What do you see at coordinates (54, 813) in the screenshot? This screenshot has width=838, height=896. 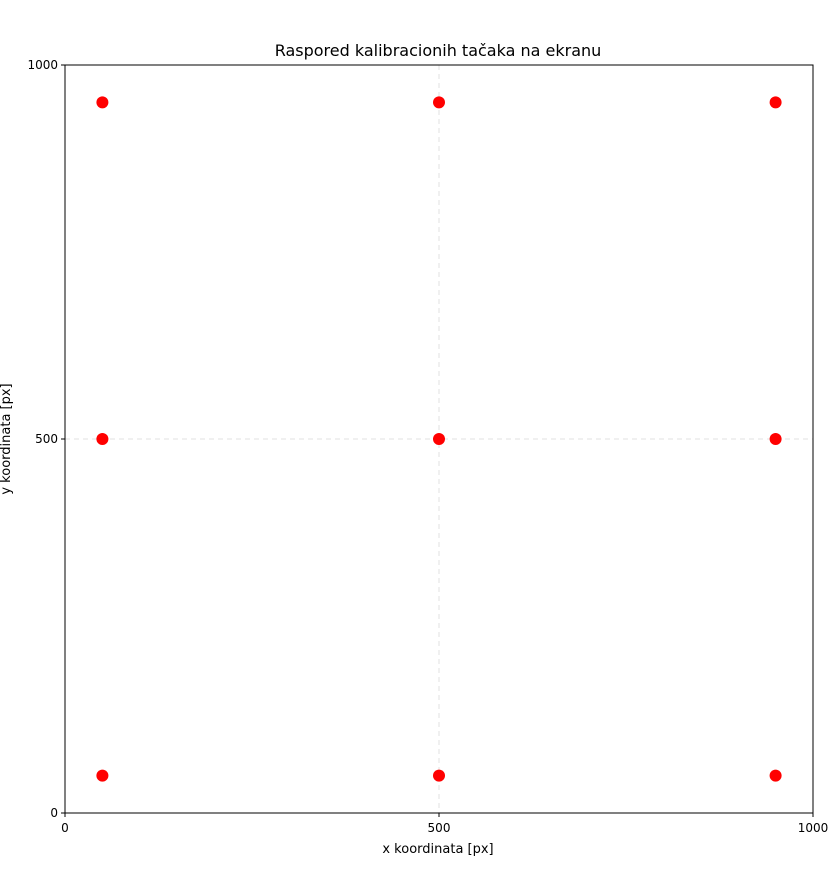 I see `y-tick-label: 0` at bounding box center [54, 813].